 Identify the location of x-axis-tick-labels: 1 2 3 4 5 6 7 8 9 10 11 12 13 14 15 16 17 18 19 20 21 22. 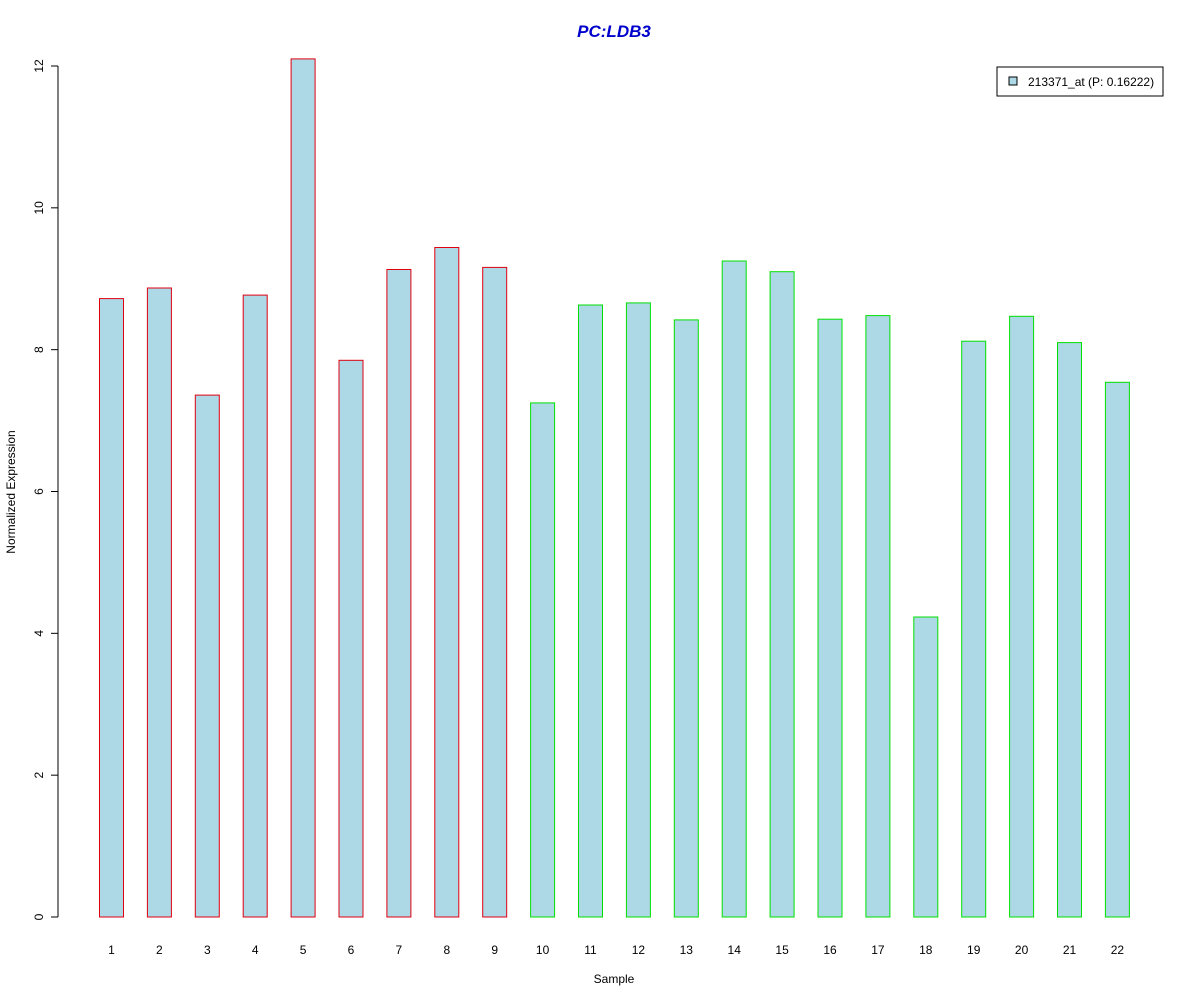
(616, 950).